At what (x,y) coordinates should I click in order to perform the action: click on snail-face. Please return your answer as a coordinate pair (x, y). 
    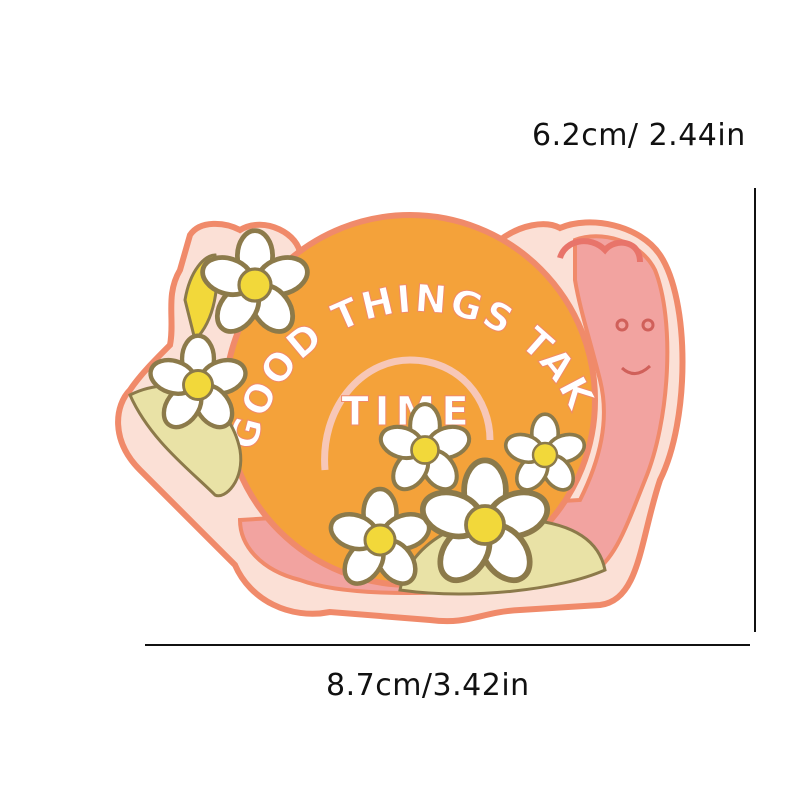
    Looking at the image, I should click on (635, 346).